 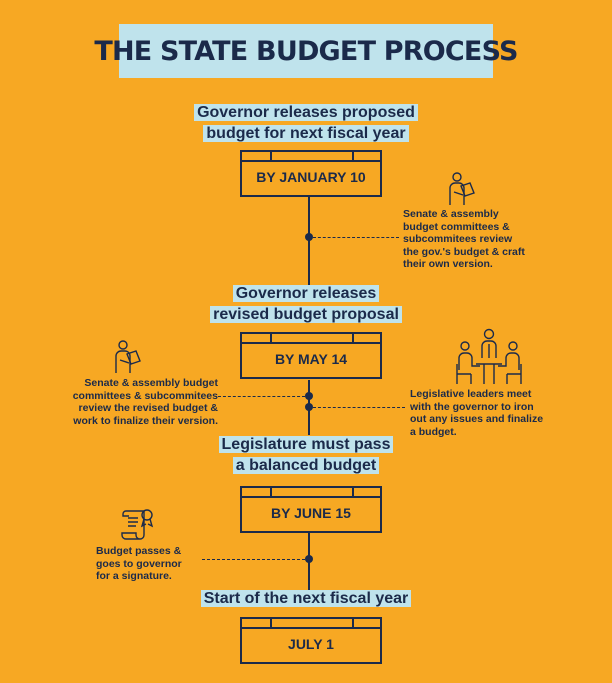 I want to click on meeting-icon, so click(x=489, y=356).